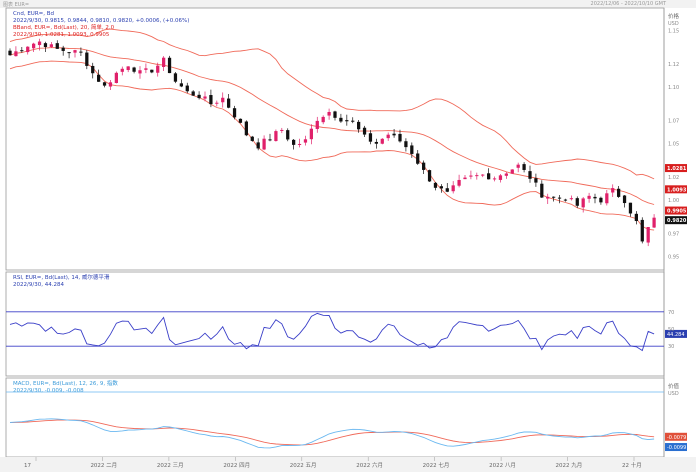 The image size is (696, 472). What do you see at coordinates (673, 88) in the screenshot?
I see `price-ytick-label: 1.10` at bounding box center [673, 88].